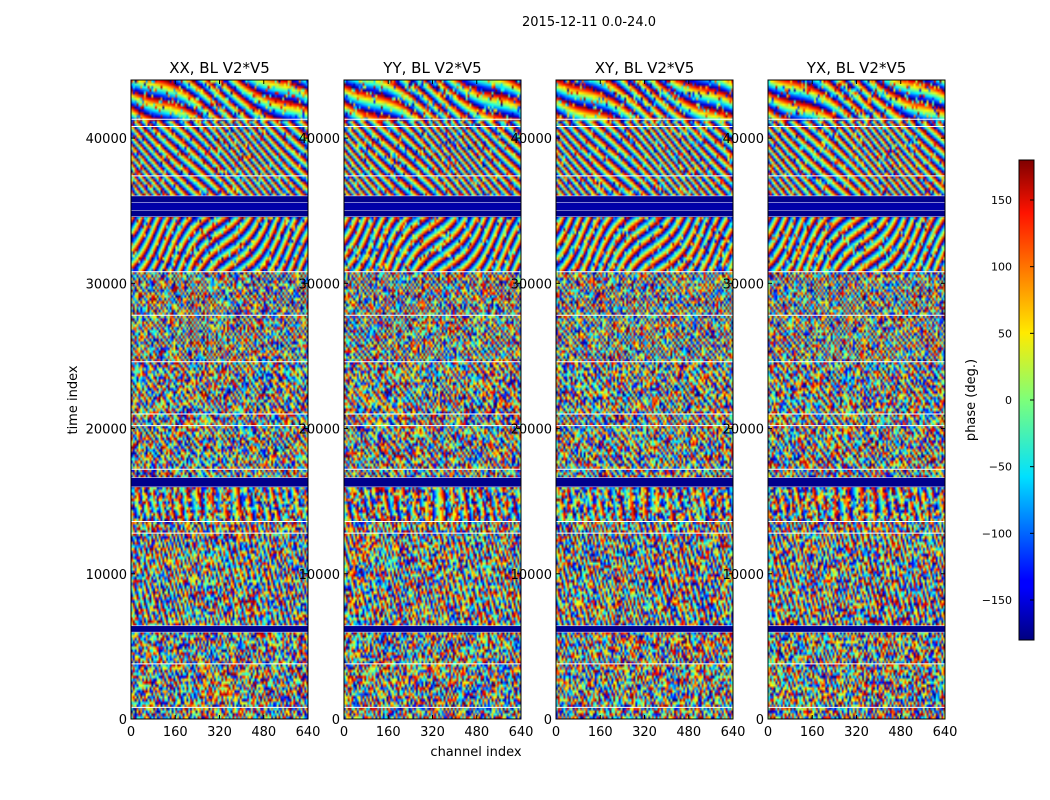 The width and height of the screenshot is (1050, 800). What do you see at coordinates (1008, 400) in the screenshot?
I see `colorbar-tick-label: 0` at bounding box center [1008, 400].